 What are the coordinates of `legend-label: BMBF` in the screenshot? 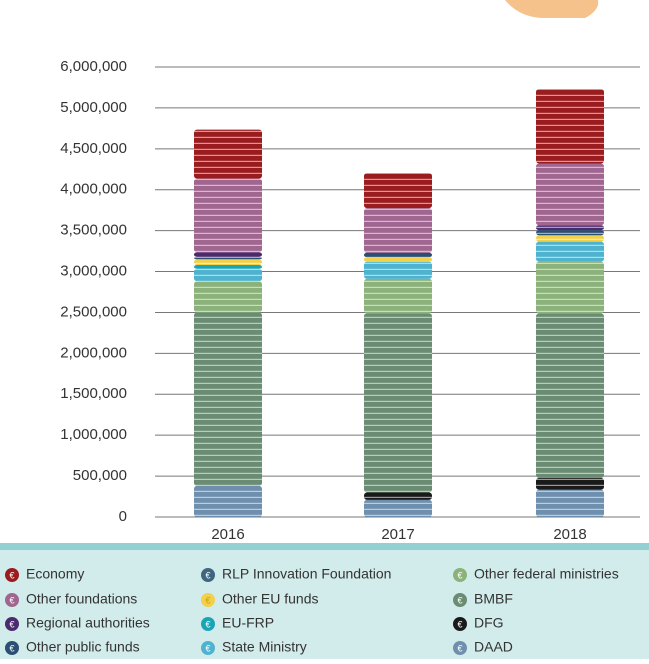 It's located at (493, 599).